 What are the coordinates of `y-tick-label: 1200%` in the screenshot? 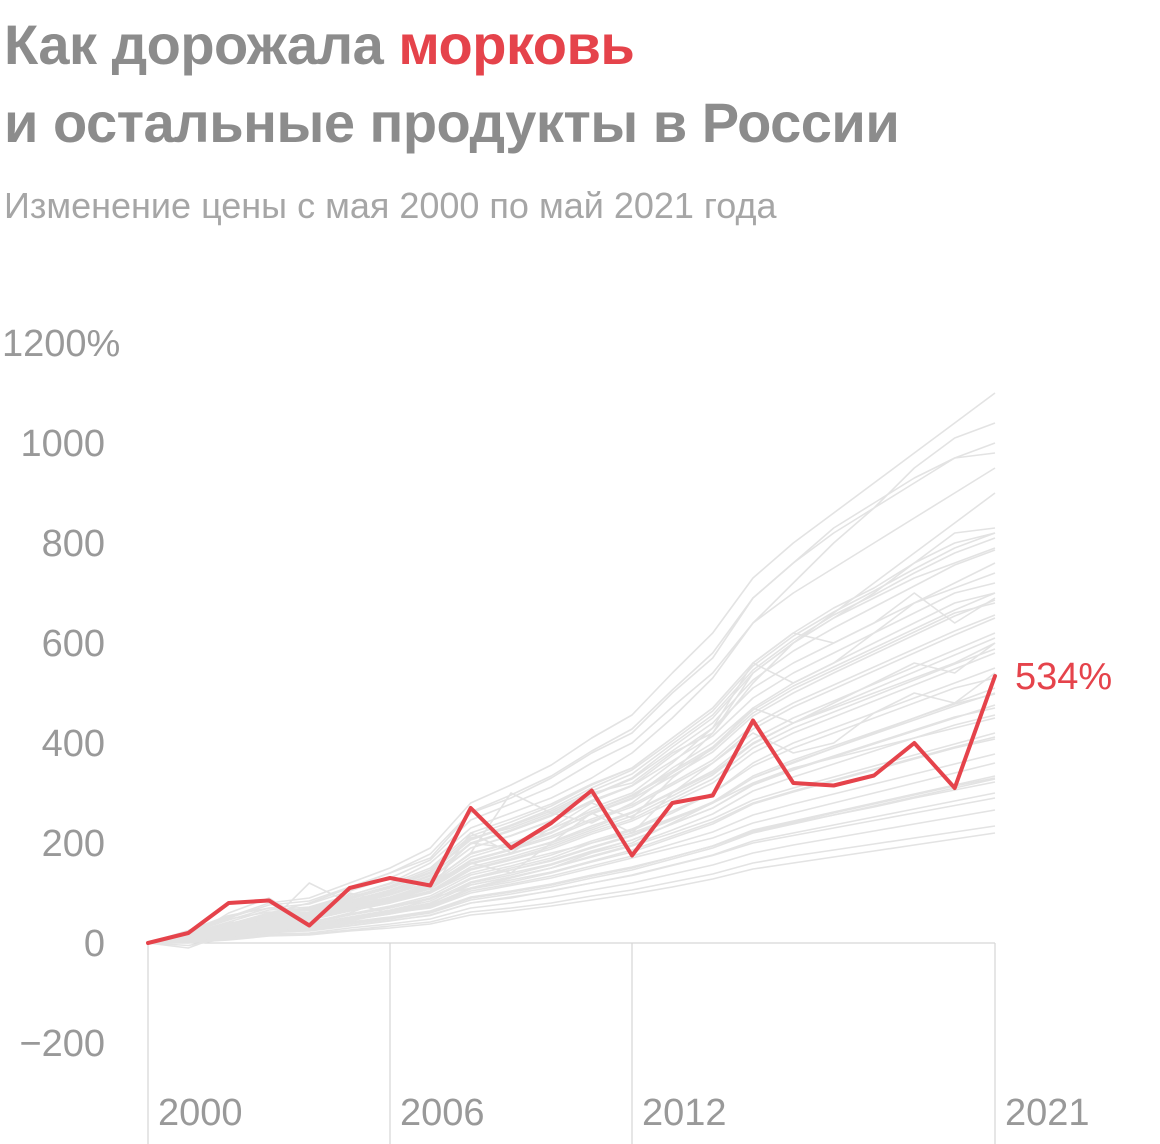 It's located at (61, 344).